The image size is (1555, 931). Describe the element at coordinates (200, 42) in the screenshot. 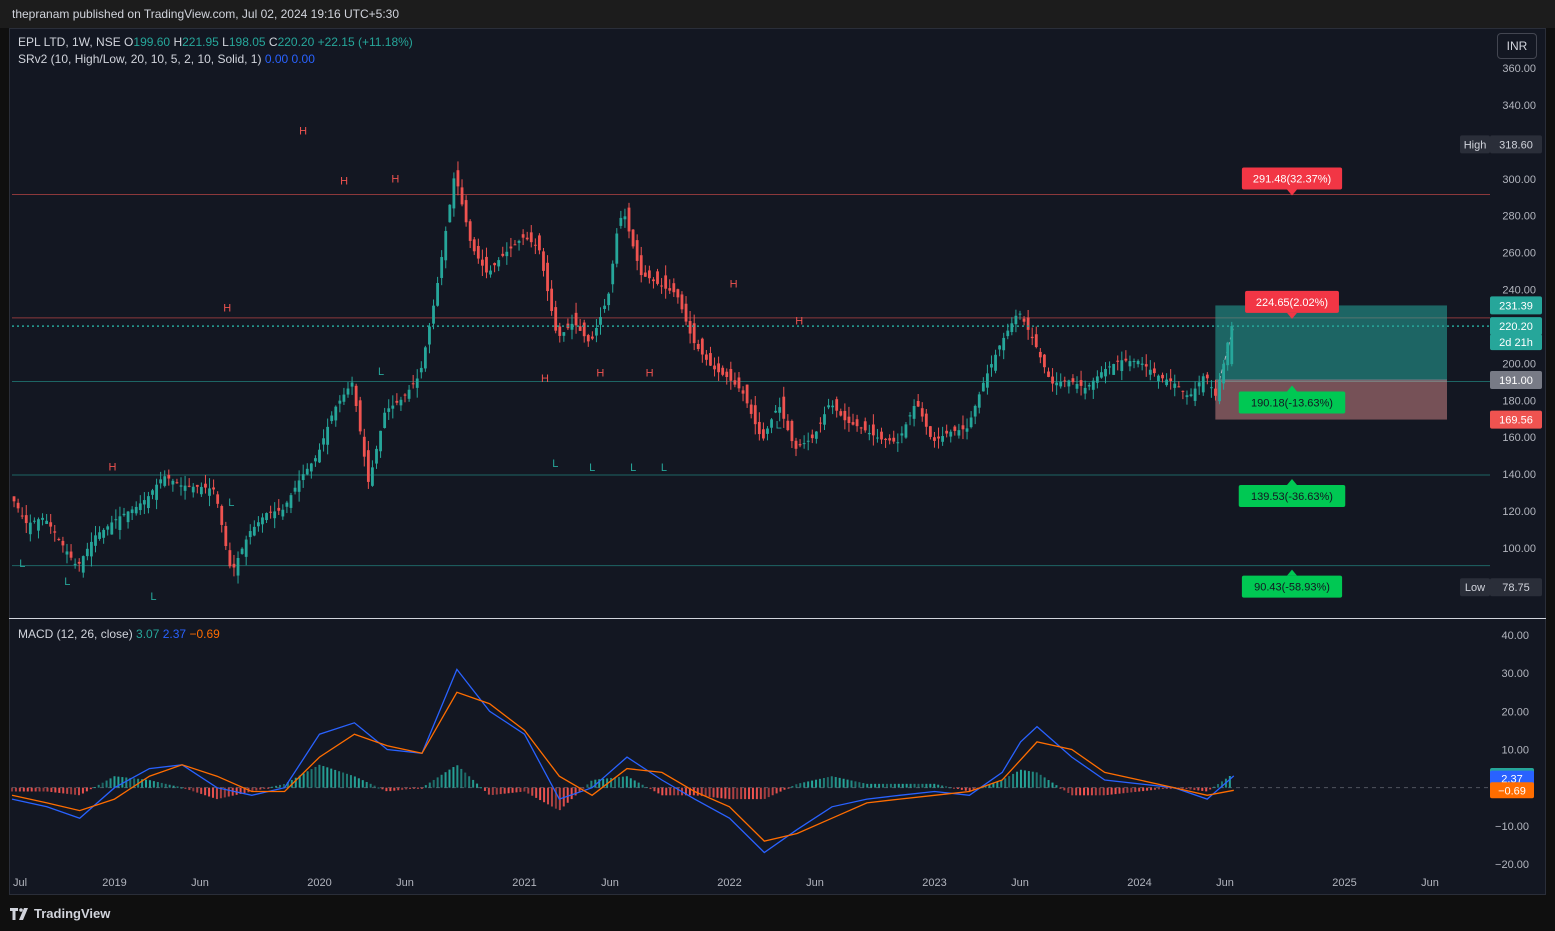

I see `h-value: 221.95` at that location.